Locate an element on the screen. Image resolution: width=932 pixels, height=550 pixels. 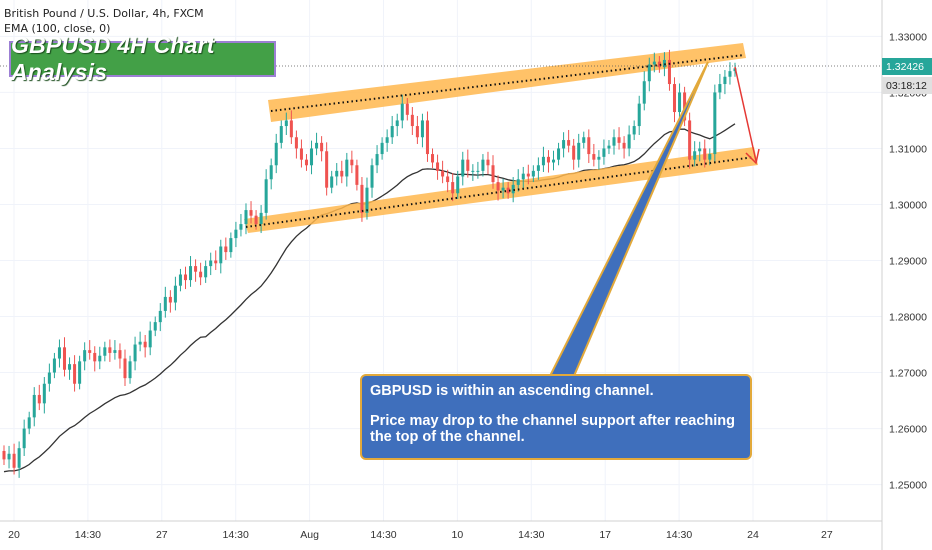
forecast-arrow-head is located at coordinates (752, 156).